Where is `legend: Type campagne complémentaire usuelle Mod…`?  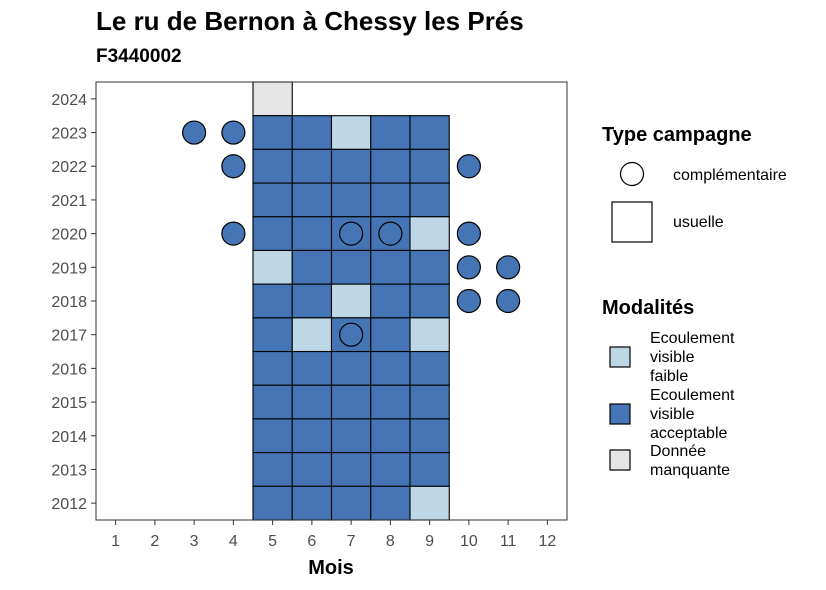
legend: Type campagne complémentaire usuelle Mod… is located at coordinates (694, 301).